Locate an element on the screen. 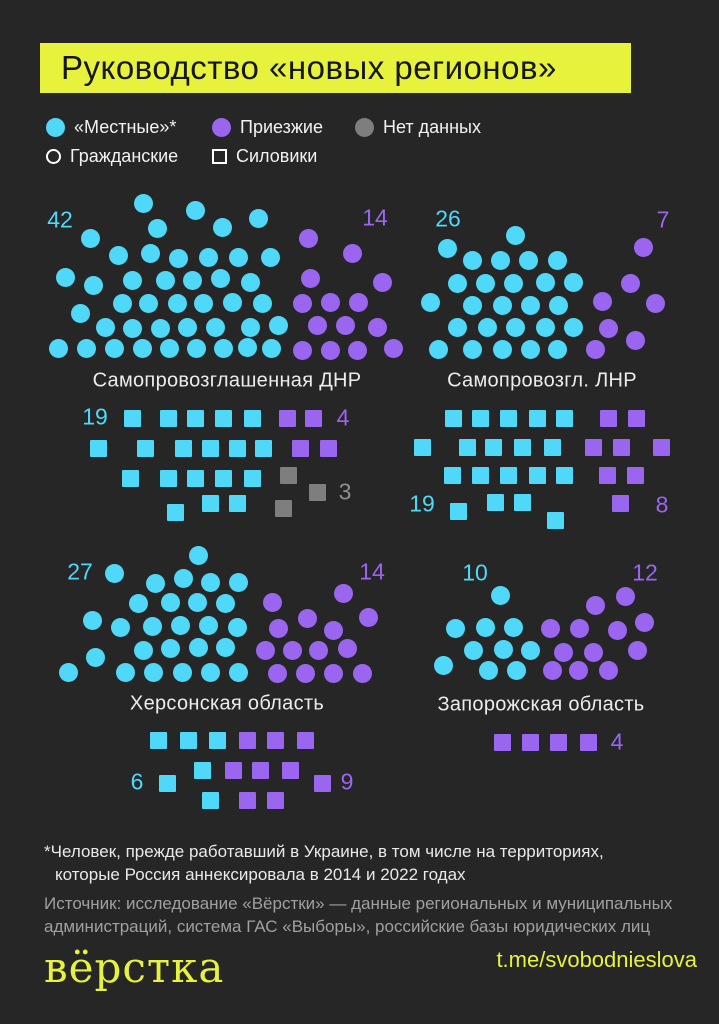  legend-label: Приезжие is located at coordinates (281, 127).